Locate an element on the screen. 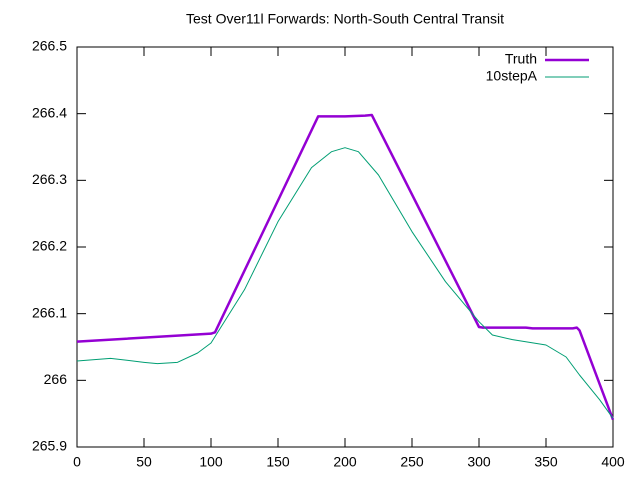 The height and width of the screenshot is (480, 640). y-tick-label: 266.5 is located at coordinates (49, 46).